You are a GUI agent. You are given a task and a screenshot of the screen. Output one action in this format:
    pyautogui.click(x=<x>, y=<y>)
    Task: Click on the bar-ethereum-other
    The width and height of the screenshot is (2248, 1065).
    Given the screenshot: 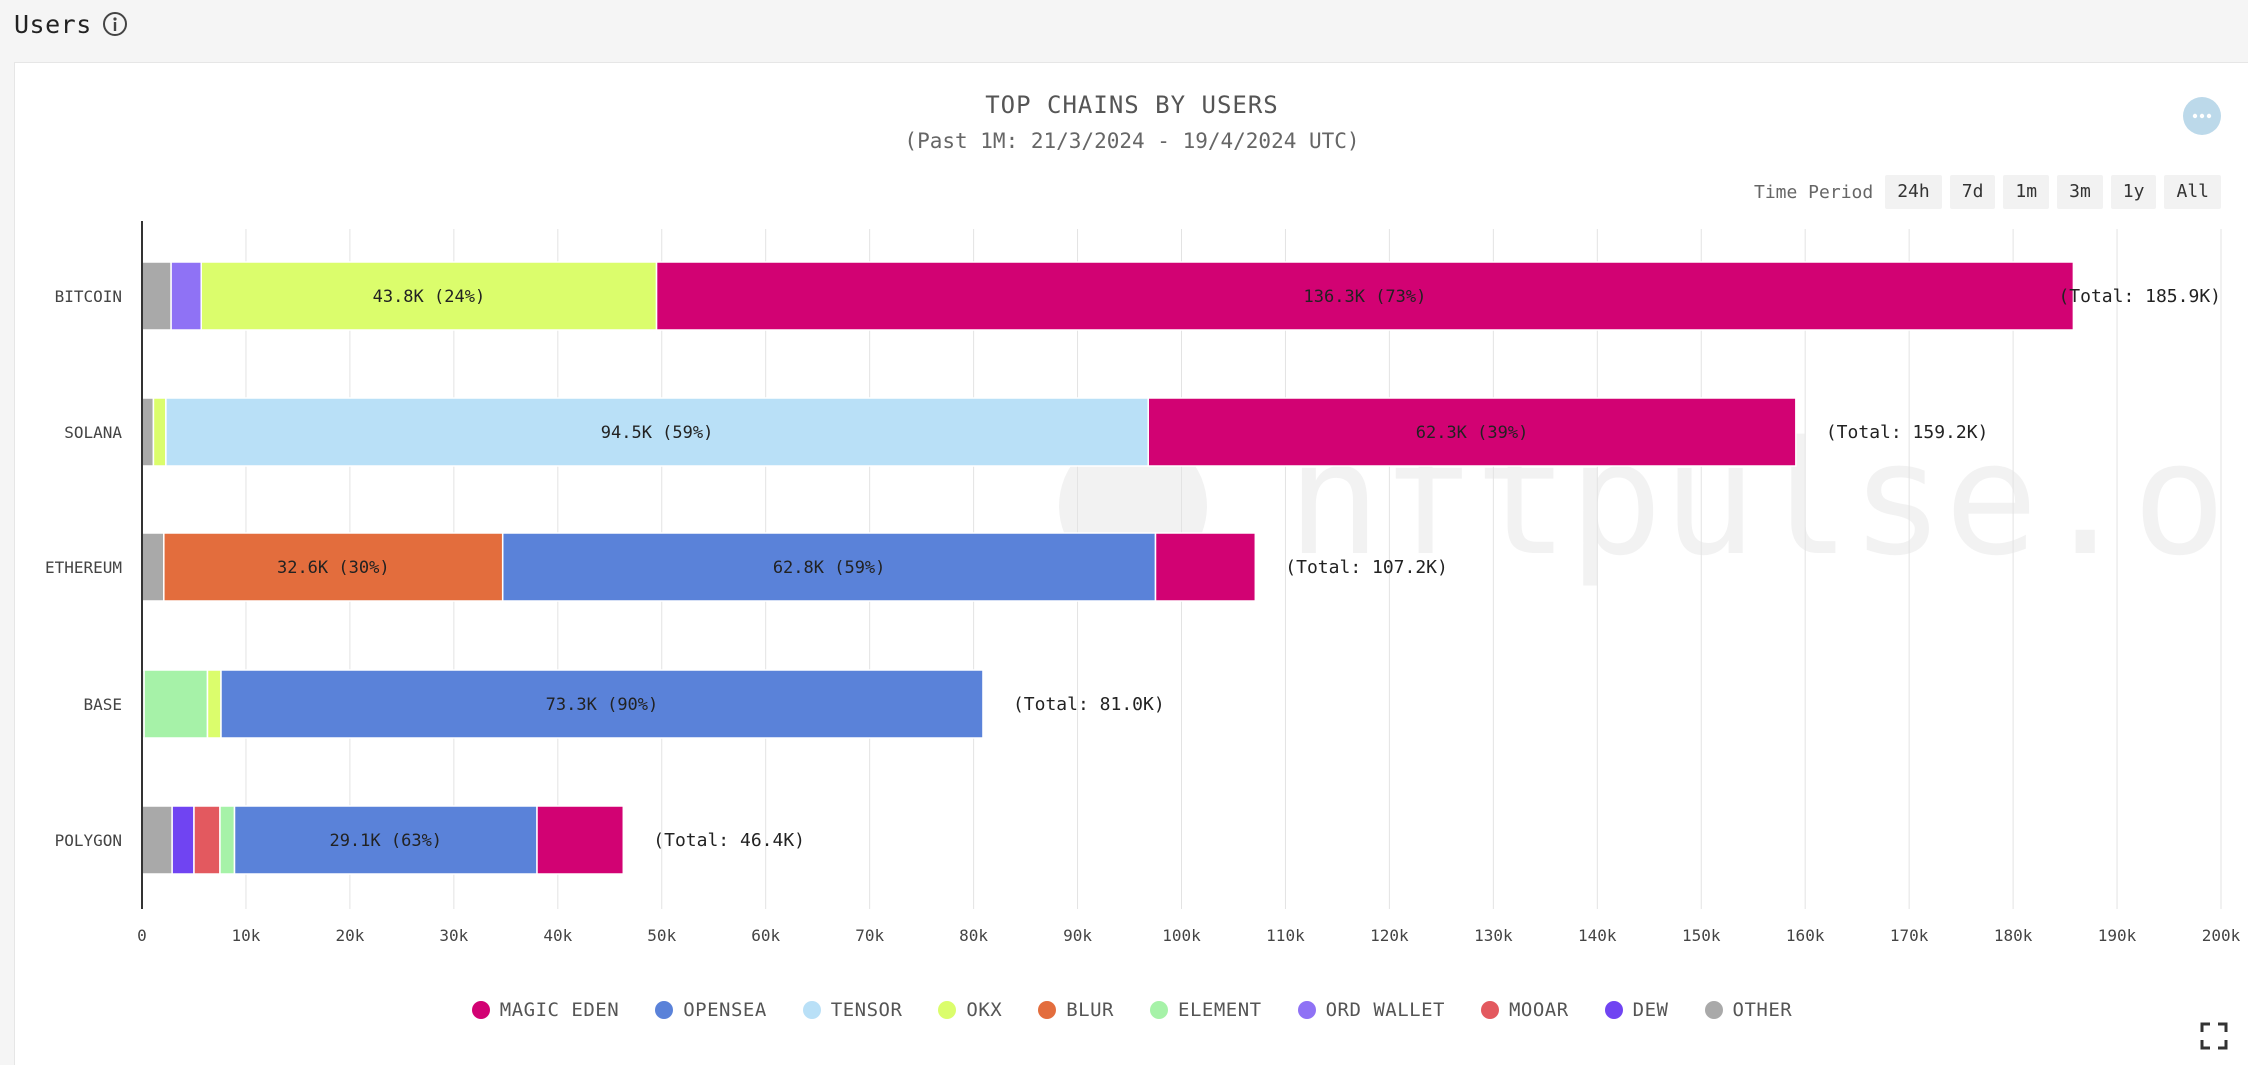 What is the action you would take?
    pyautogui.click(x=153, y=567)
    